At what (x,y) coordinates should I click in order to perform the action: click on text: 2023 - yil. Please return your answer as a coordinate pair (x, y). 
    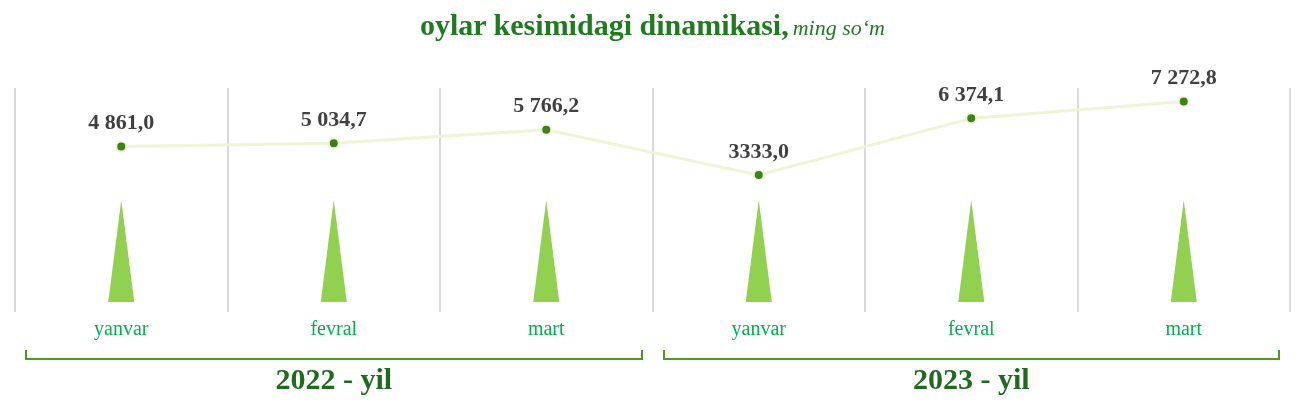
    Looking at the image, I should click on (971, 379).